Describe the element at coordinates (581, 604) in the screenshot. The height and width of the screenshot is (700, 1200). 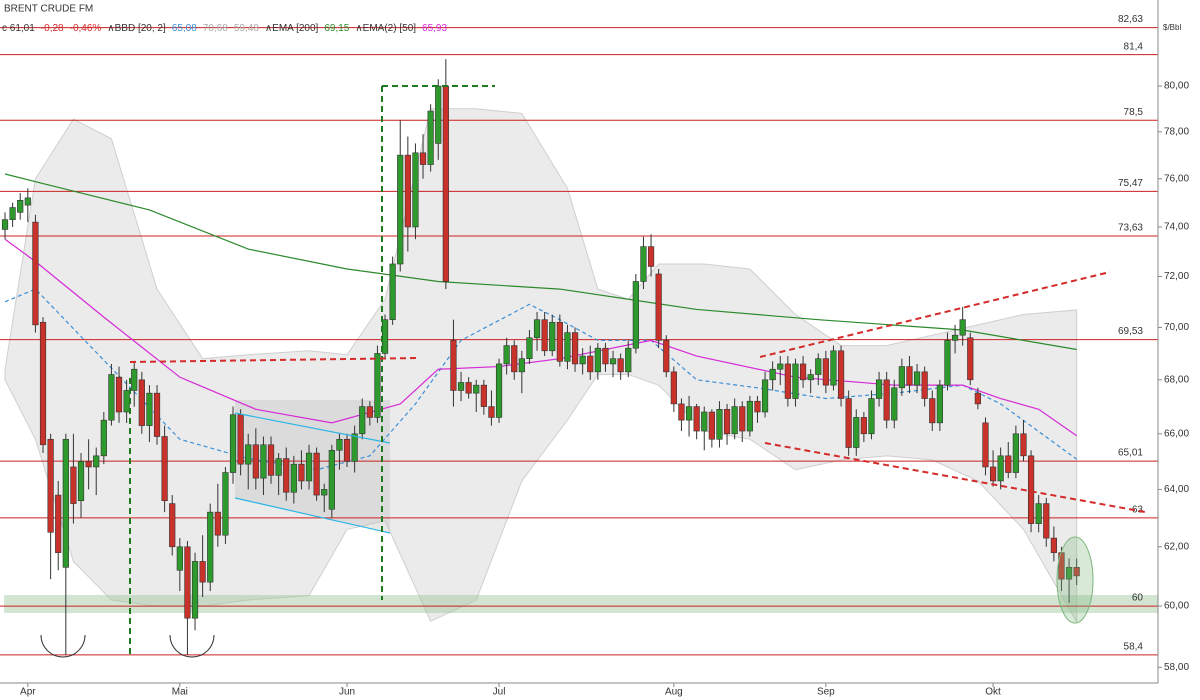
I see `support-zone` at that location.